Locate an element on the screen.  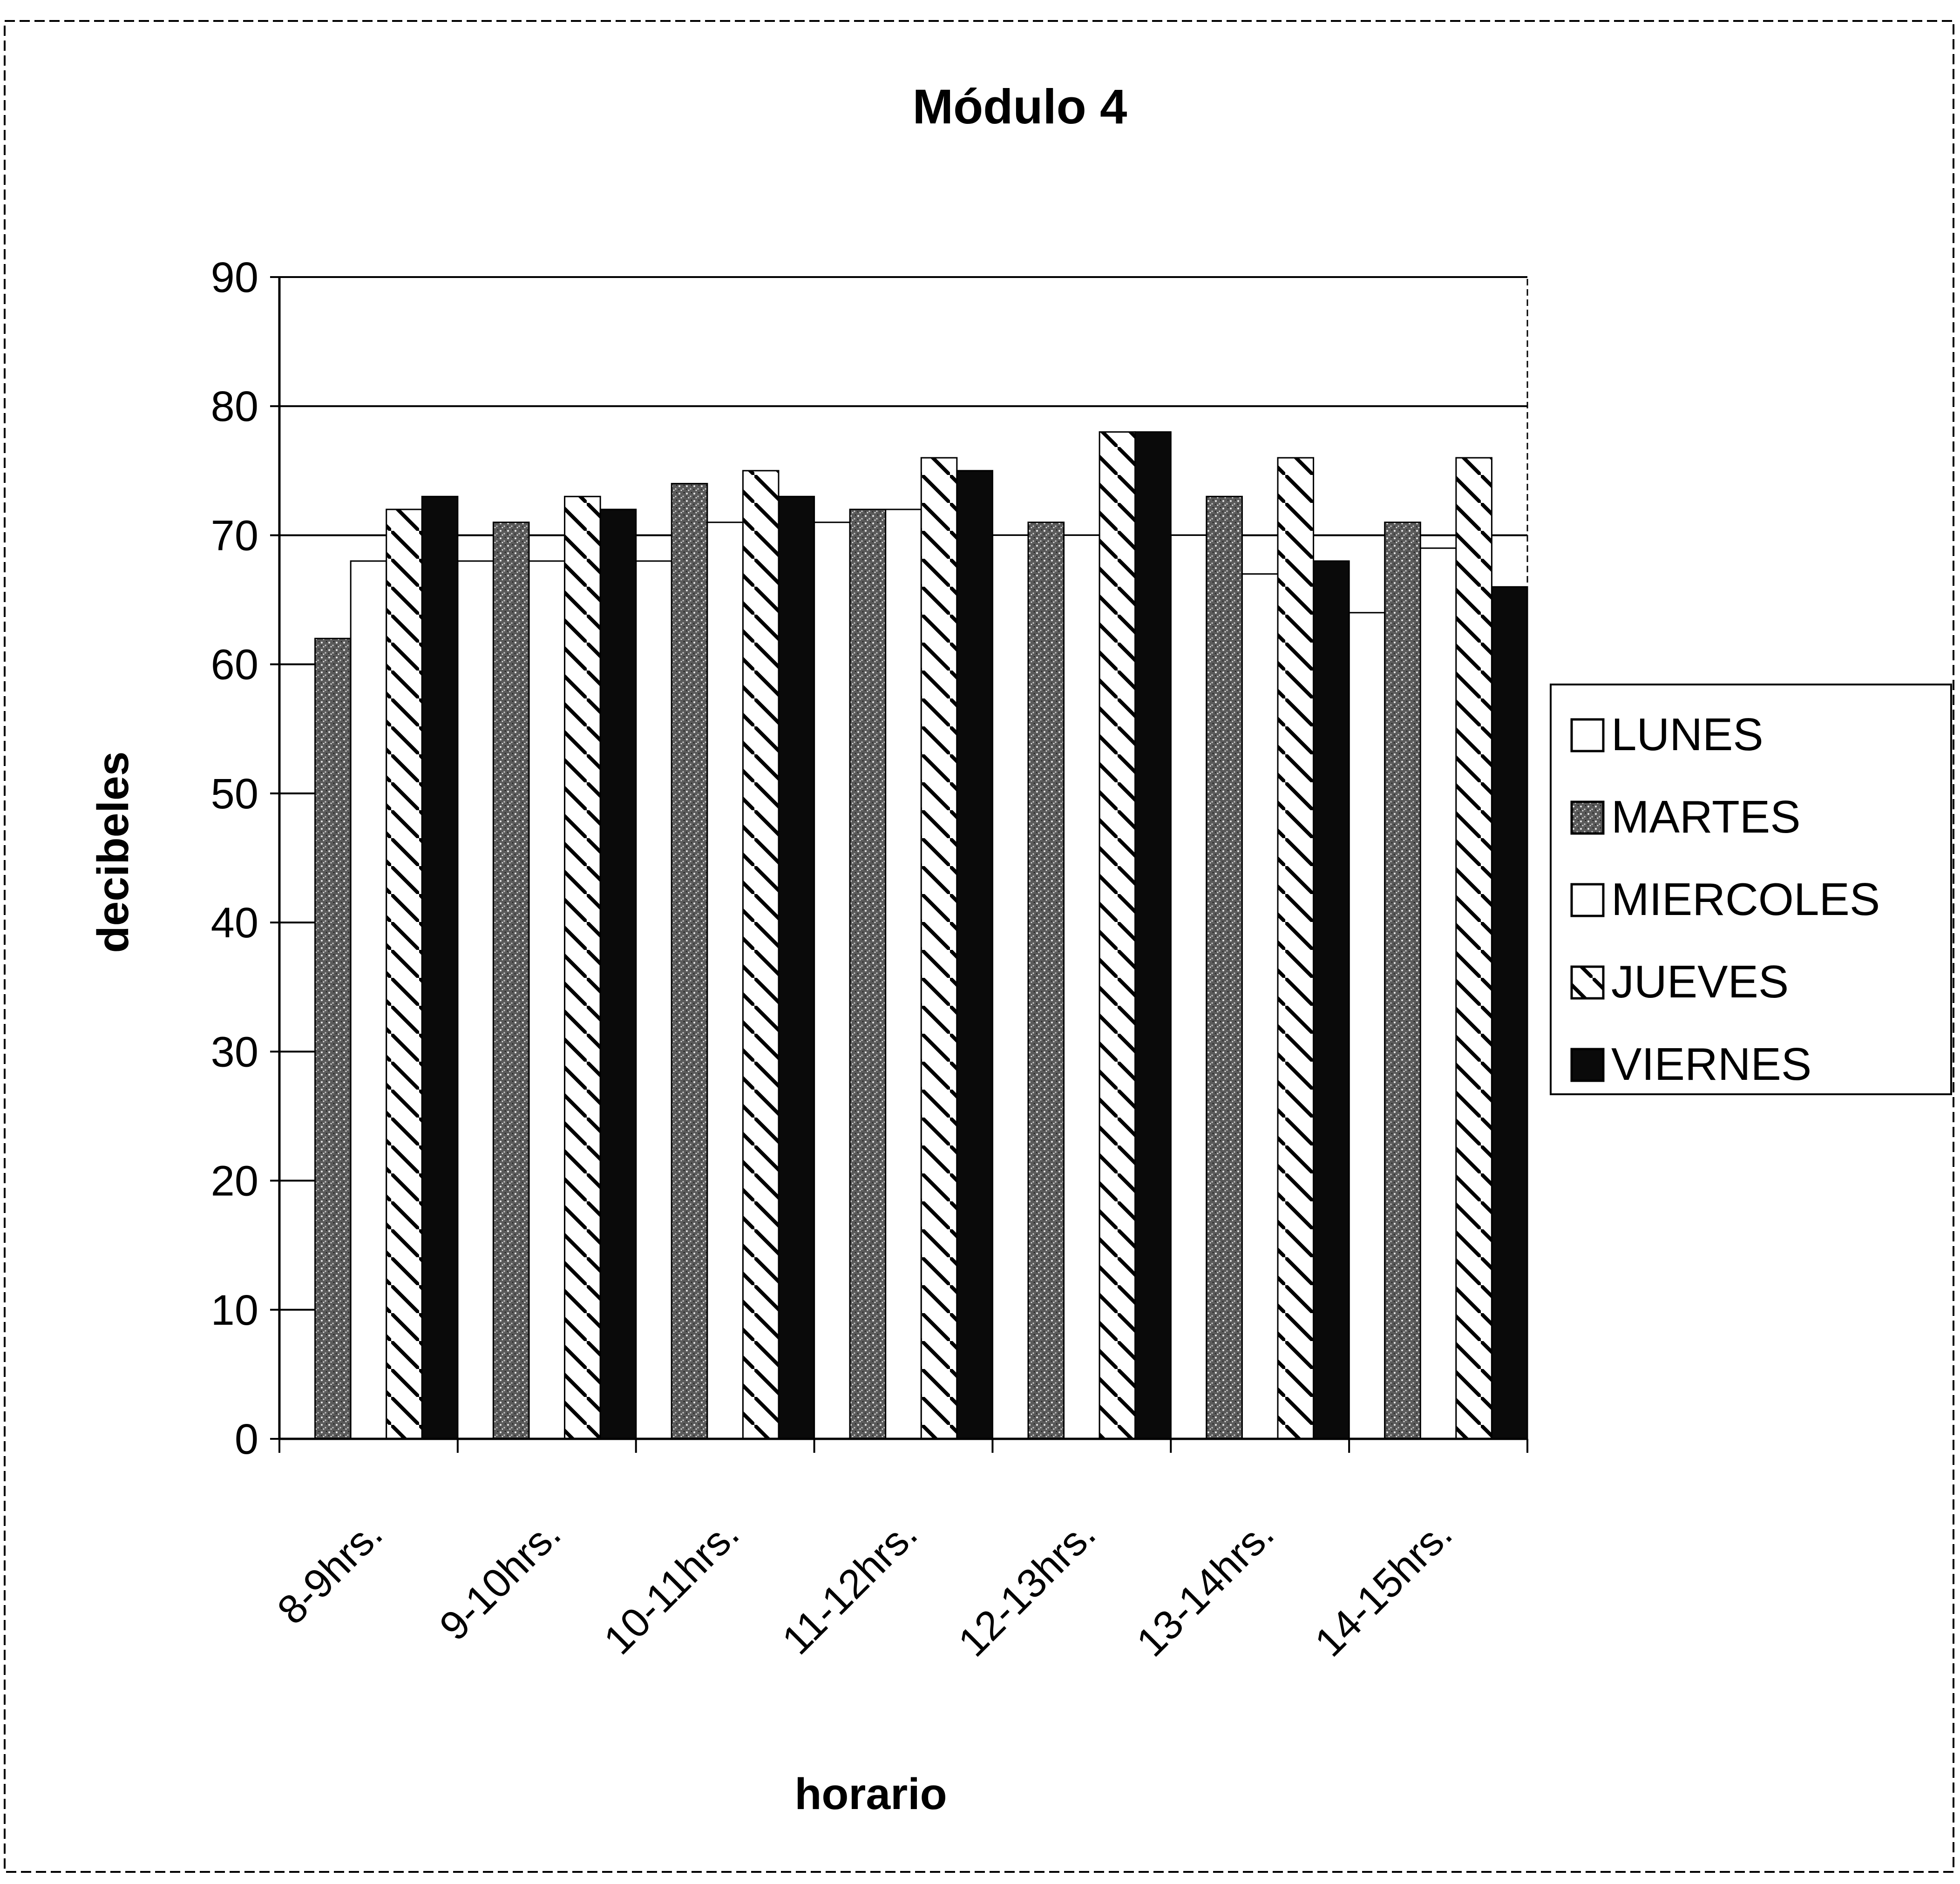
y-tick-labels: 0 10 20 30 40 50 60 70 80 90 is located at coordinates (245, 858).